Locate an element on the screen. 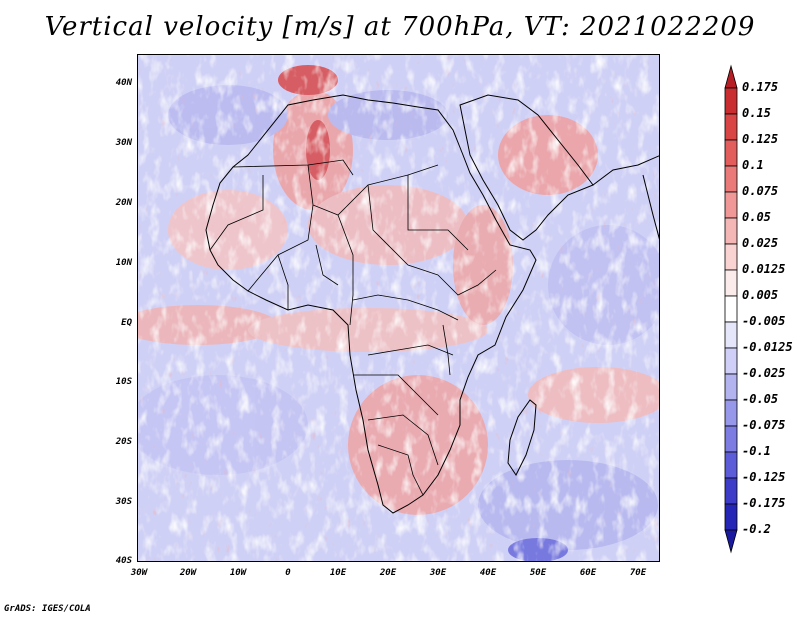  colorbar-arrow-bottom is located at coordinates (731, 541).